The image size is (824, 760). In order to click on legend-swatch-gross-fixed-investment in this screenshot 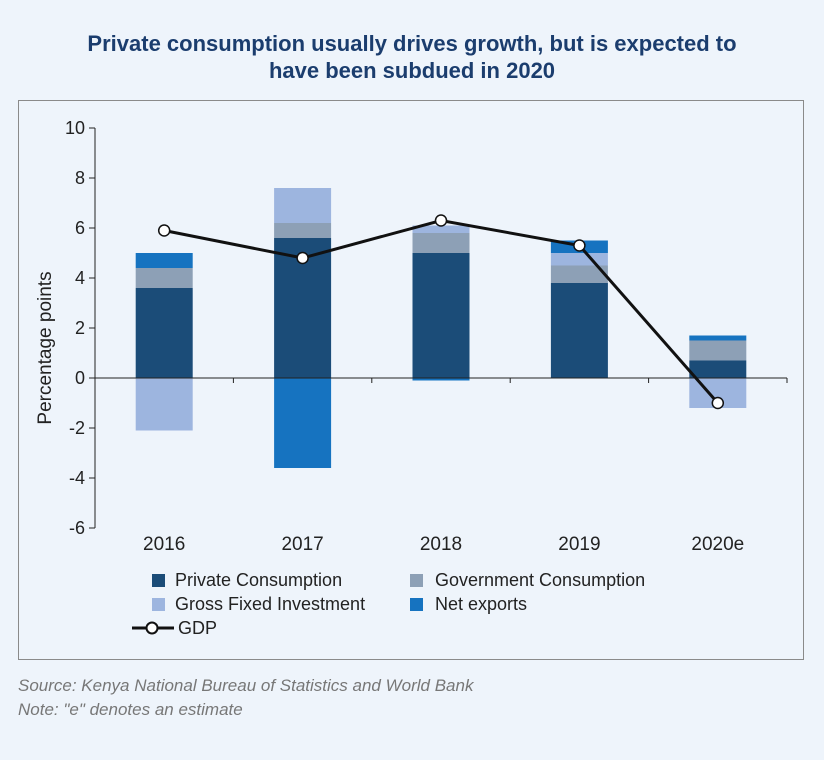, I will do `click(158, 604)`.